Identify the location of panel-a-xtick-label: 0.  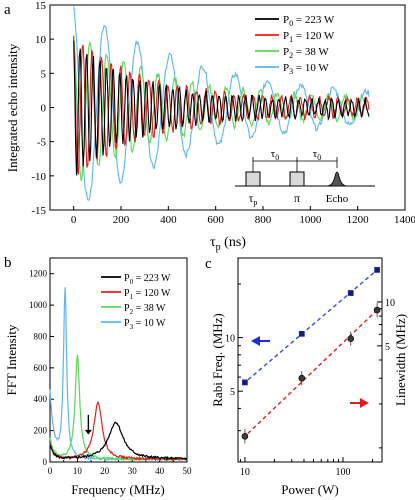
(74, 220).